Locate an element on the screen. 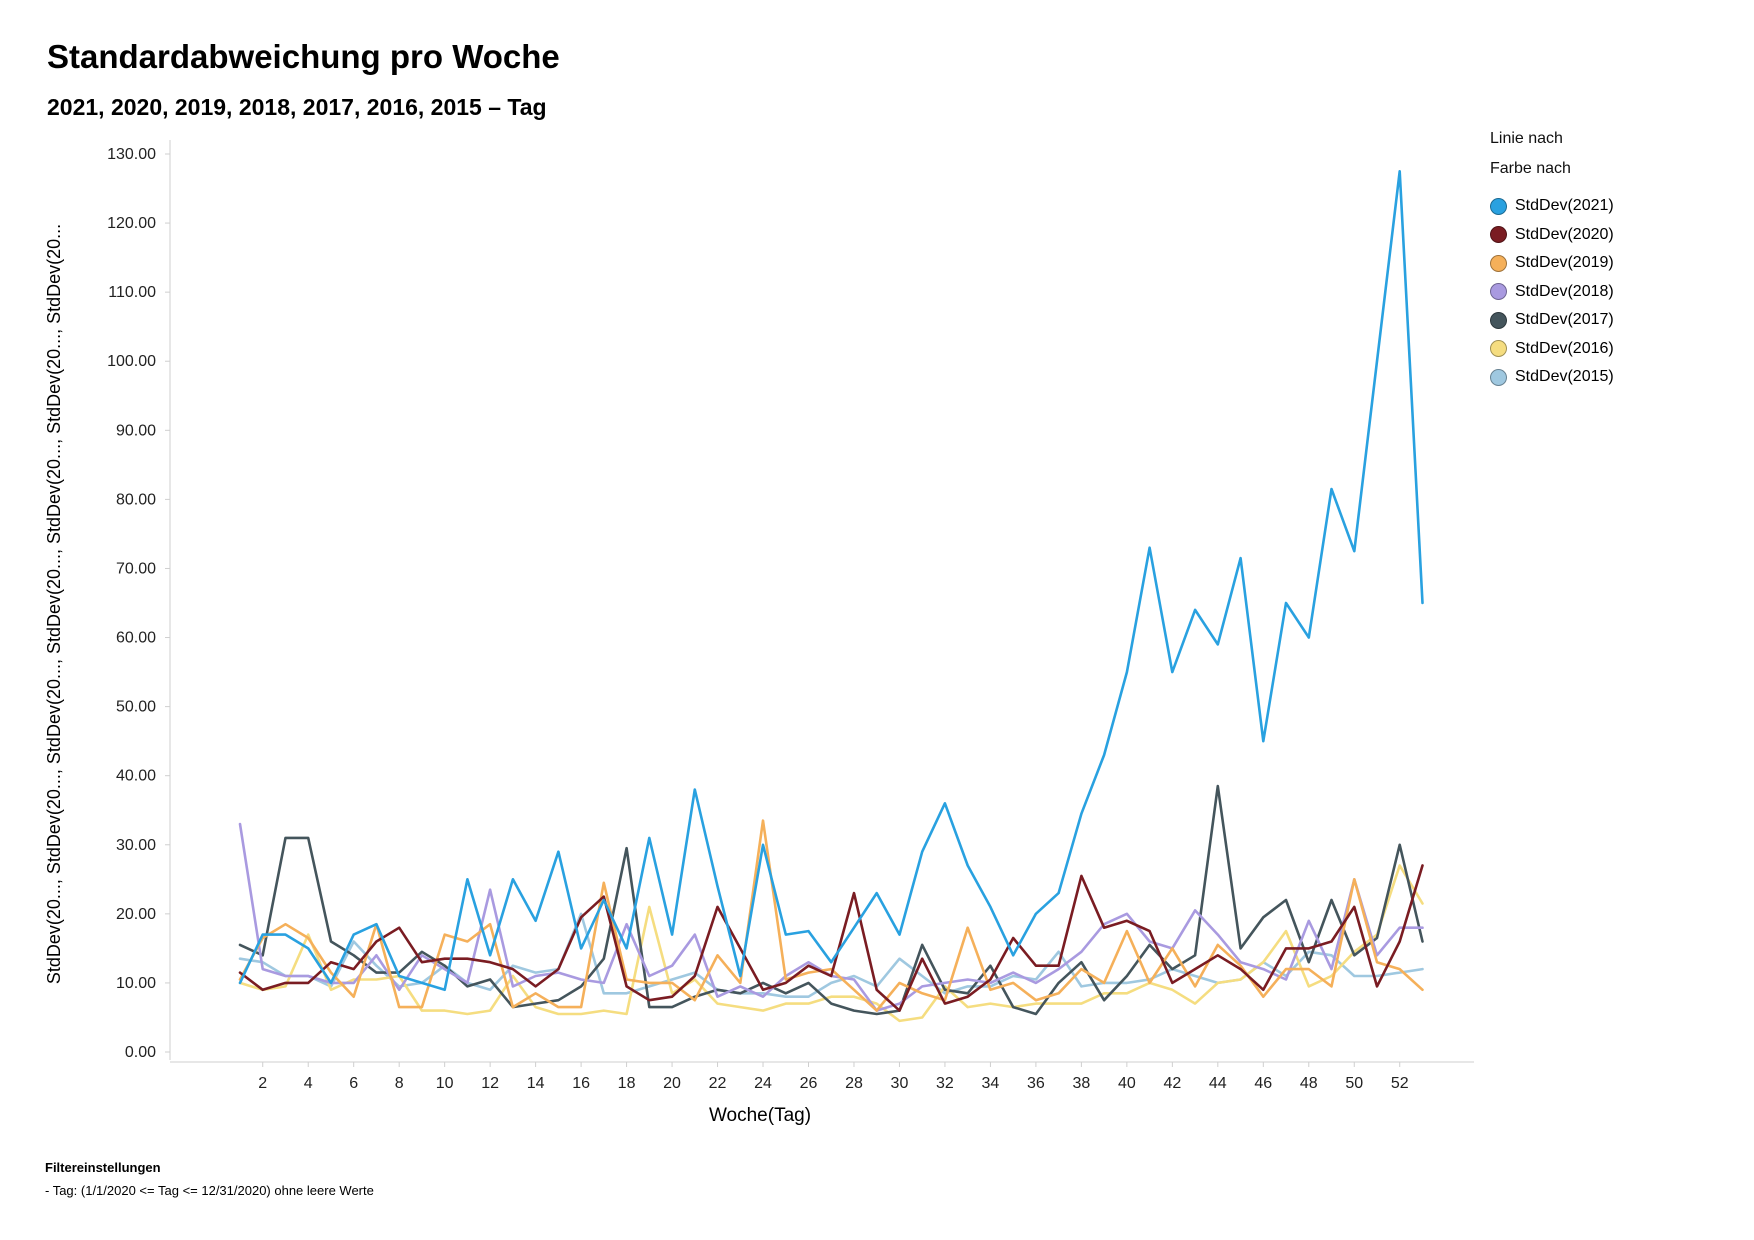 The height and width of the screenshot is (1240, 1754). x-tick-label: 48 is located at coordinates (1309, 1083).